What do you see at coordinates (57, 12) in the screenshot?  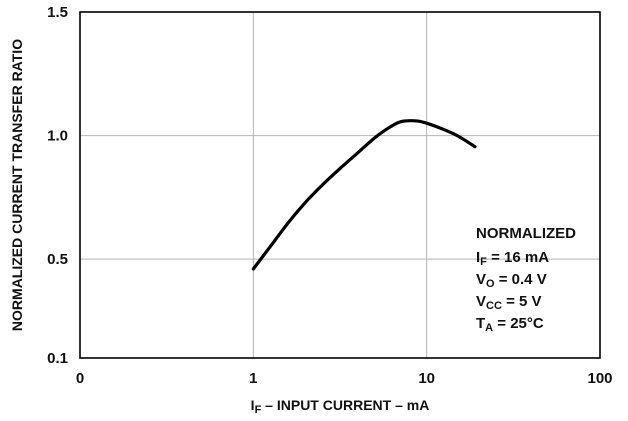 I see `y-tick-label: 1.5` at bounding box center [57, 12].